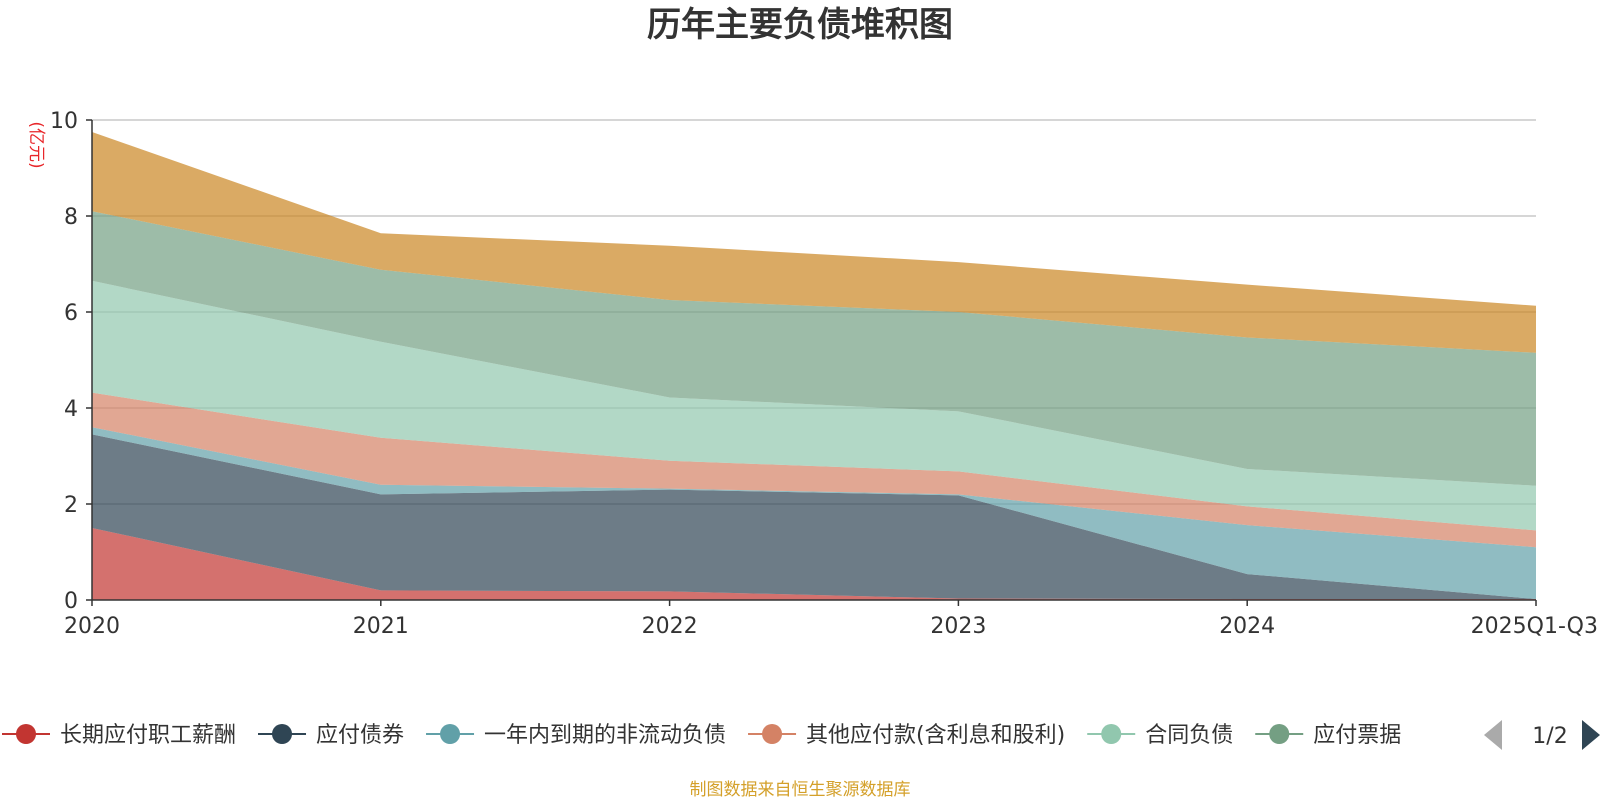 The height and width of the screenshot is (800, 1600). I want to click on legend-item-5: 应付票据, so click(1328, 735).